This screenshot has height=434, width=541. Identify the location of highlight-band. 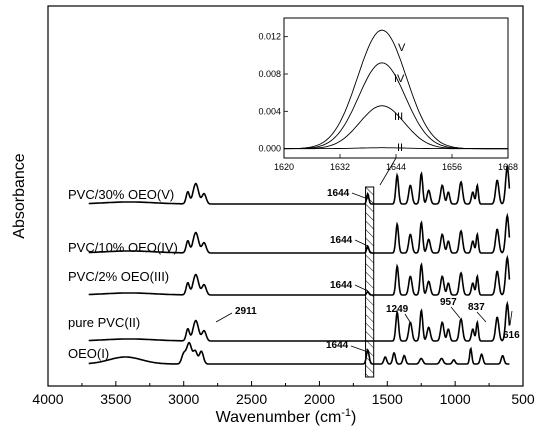
(370, 282).